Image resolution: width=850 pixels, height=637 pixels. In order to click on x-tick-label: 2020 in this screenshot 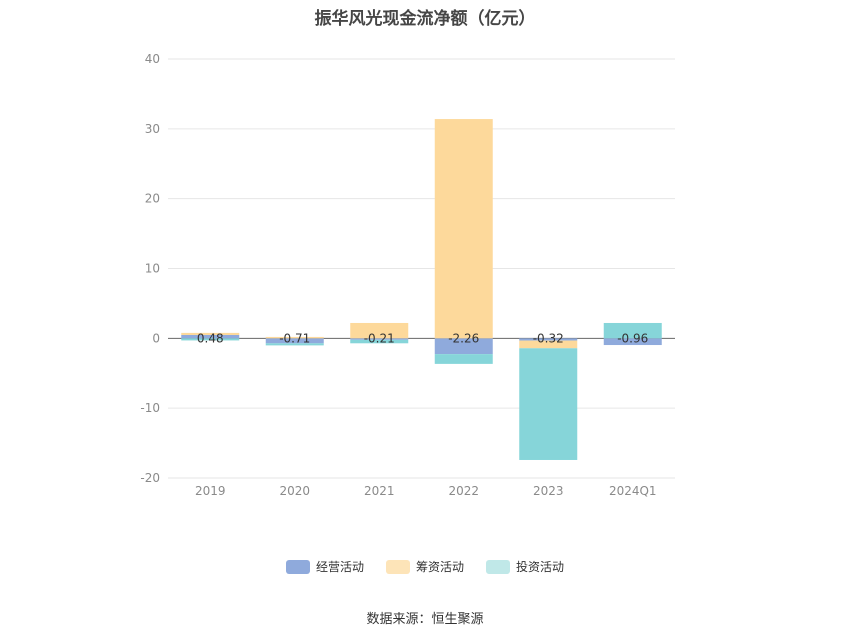, I will do `click(294, 491)`.